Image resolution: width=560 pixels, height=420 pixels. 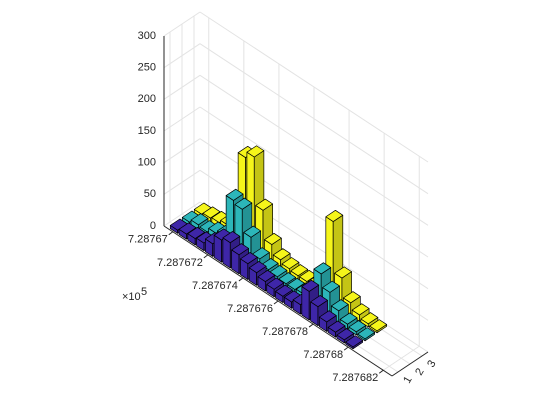 What do you see at coordinates (355, 378) in the screenshot?
I see `x-tick-label: 7.287682` at bounding box center [355, 378].